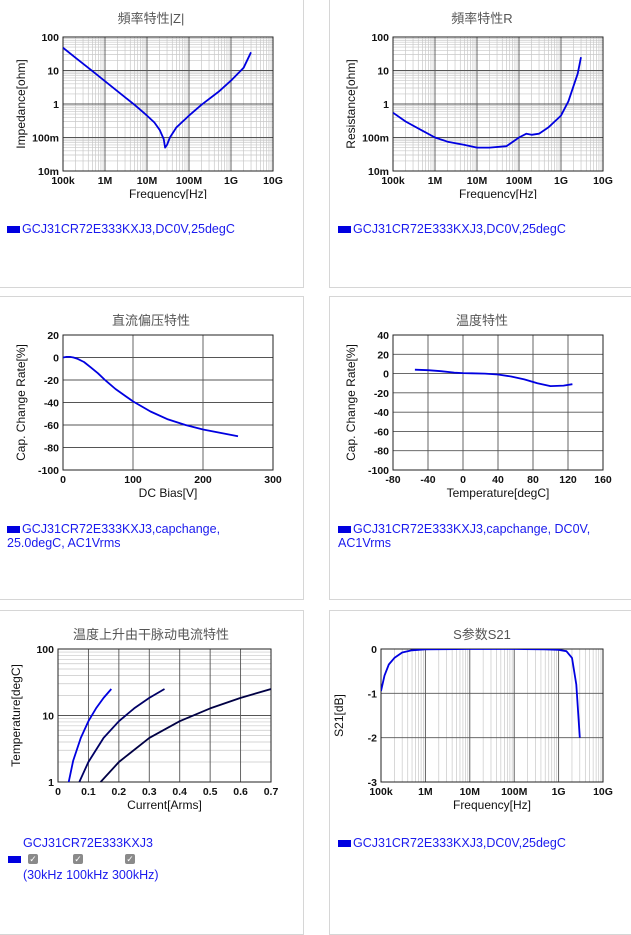  I want to click on chart-title: 頻率特性R, so click(482, 18).